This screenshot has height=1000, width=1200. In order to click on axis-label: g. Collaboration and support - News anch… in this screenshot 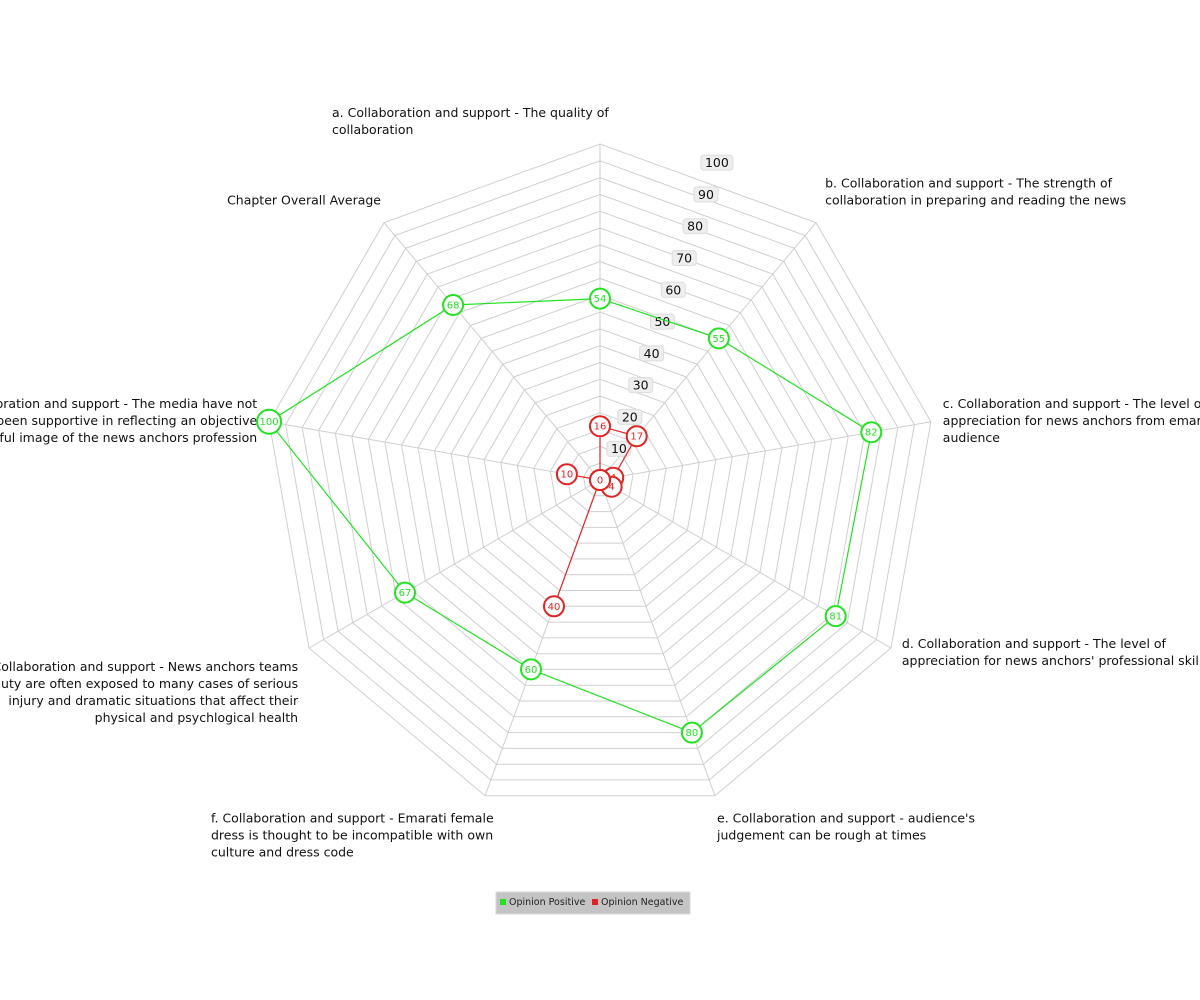, I will do `click(149, 692)`.